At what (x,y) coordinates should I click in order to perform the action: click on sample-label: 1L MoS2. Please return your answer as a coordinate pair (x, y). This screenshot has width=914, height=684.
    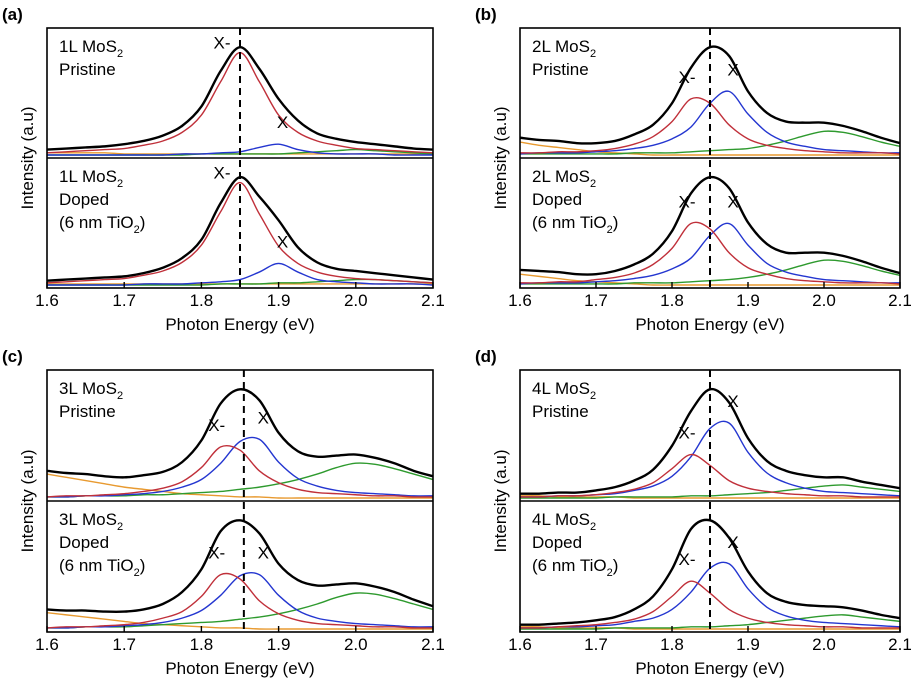
    Looking at the image, I should click on (91, 48).